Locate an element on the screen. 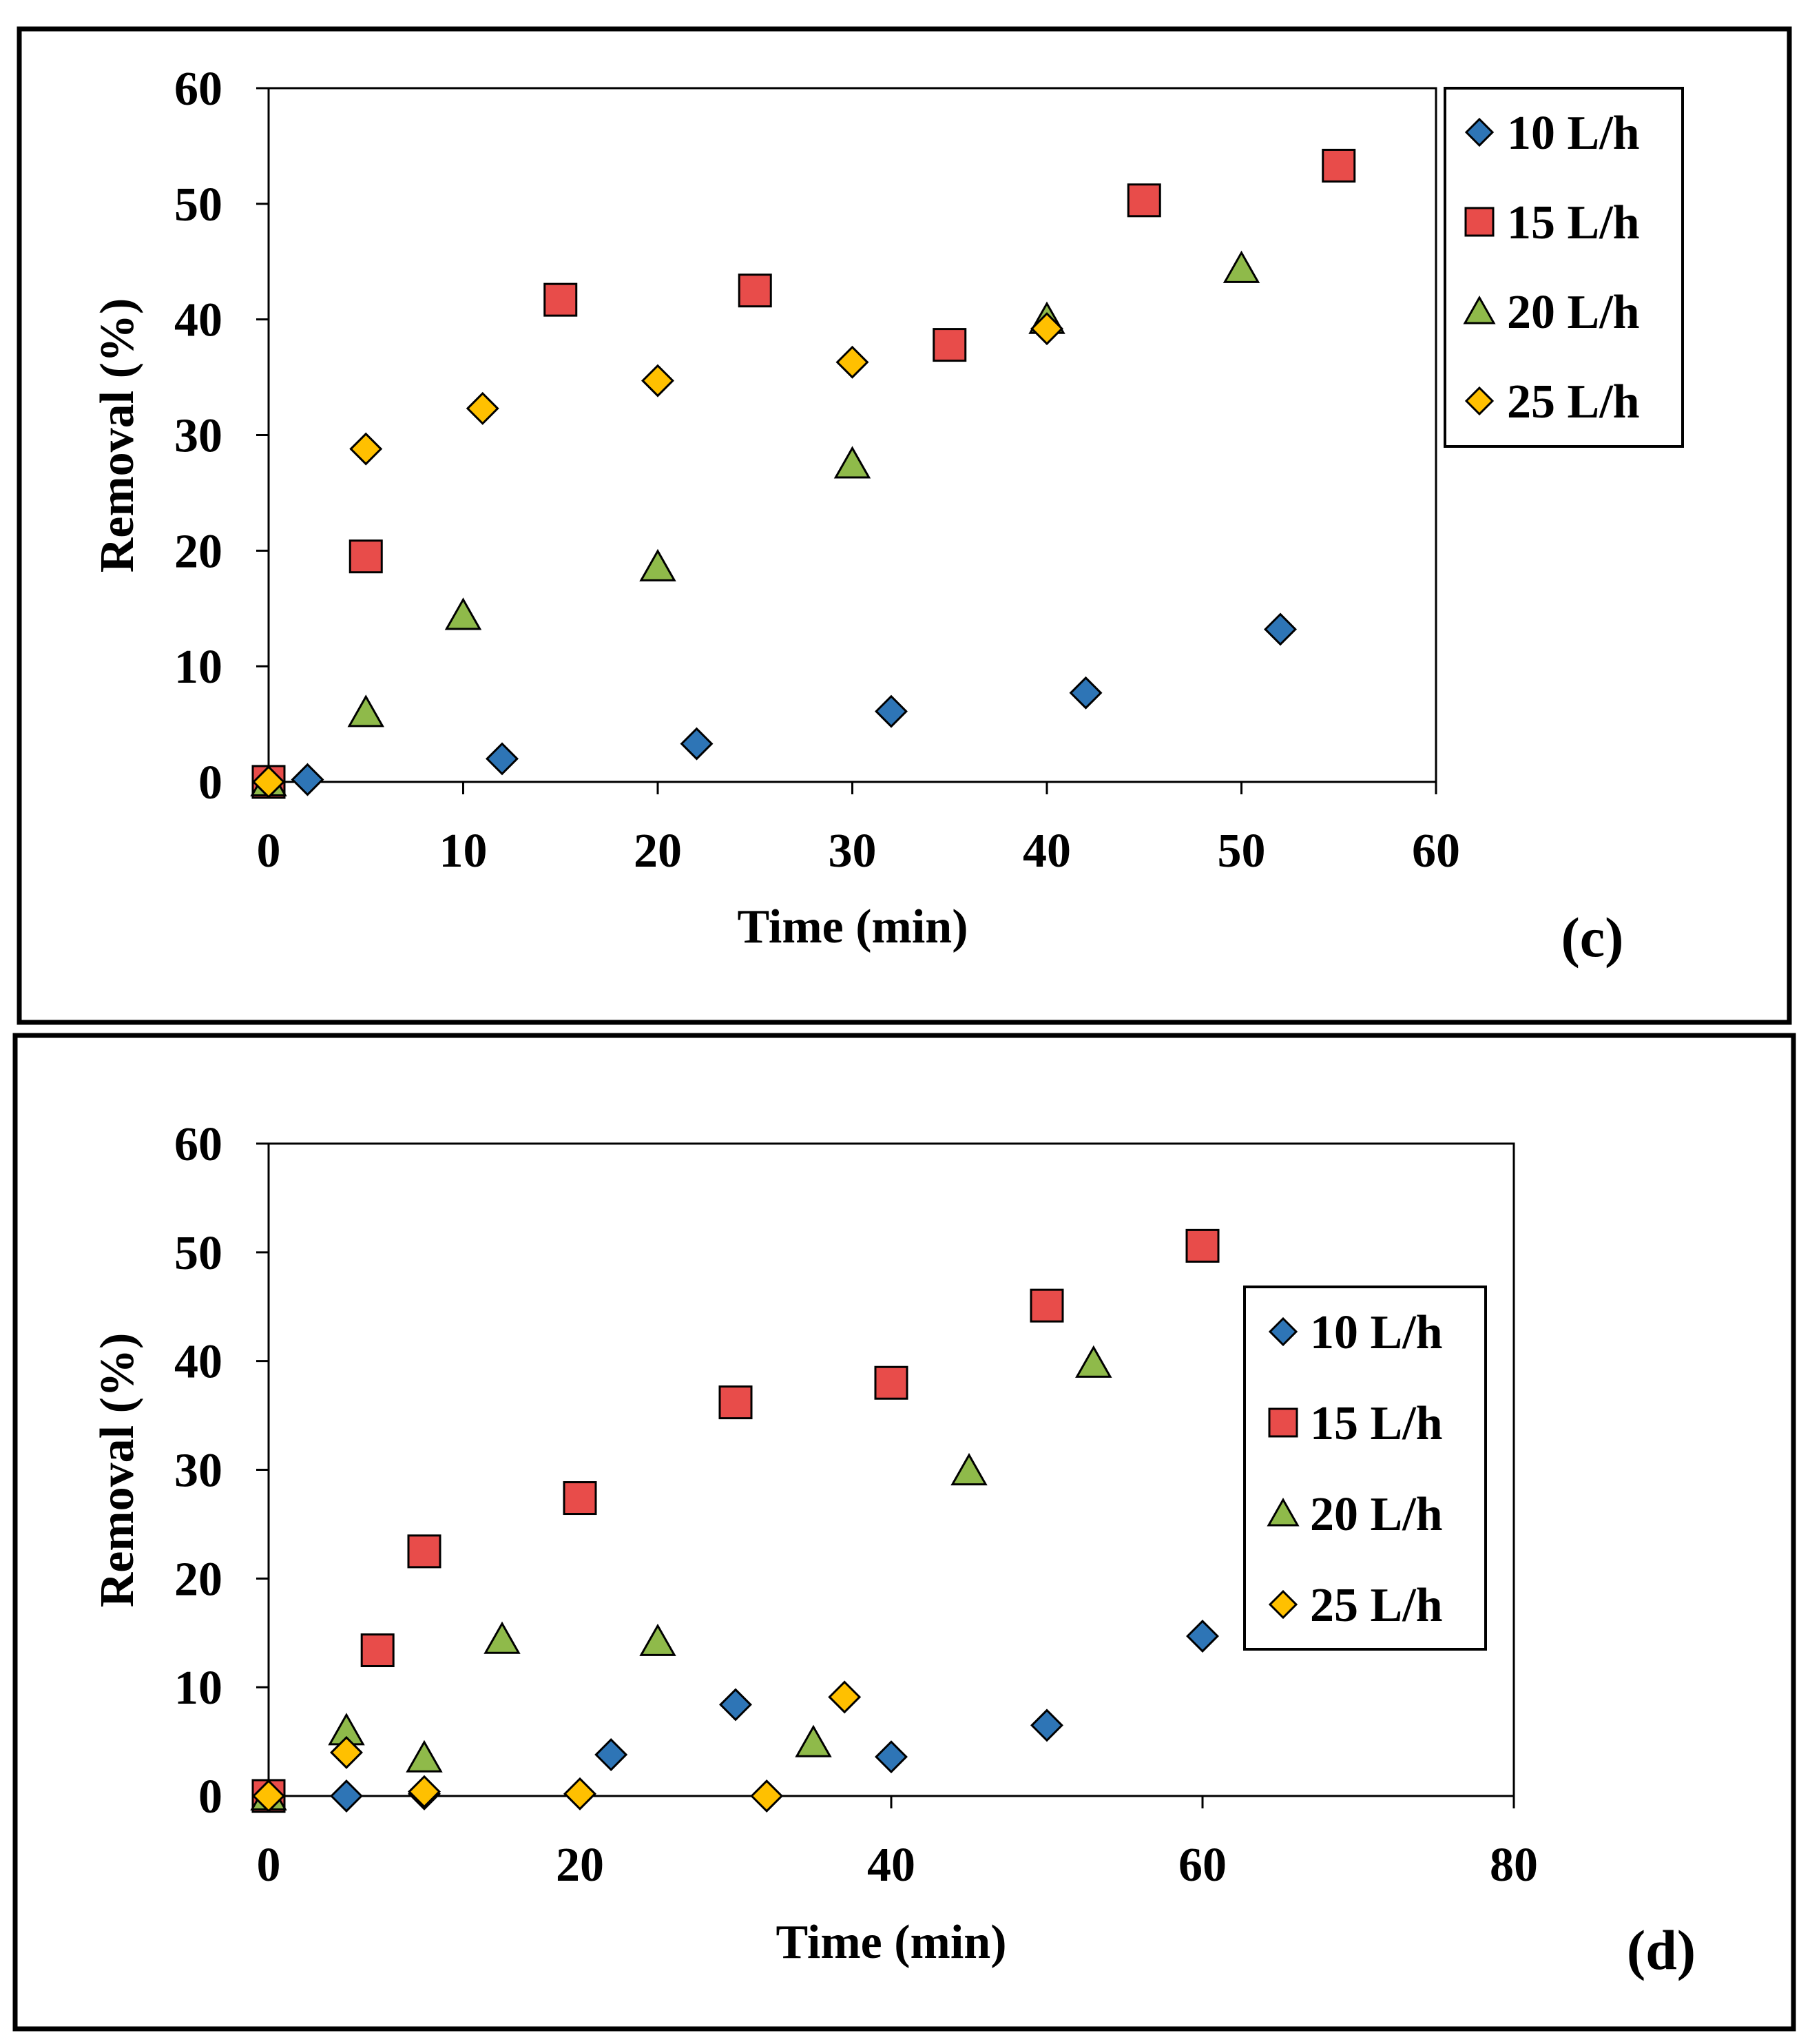 The image size is (1810, 2044). x-tick-label: 10 is located at coordinates (463, 852).